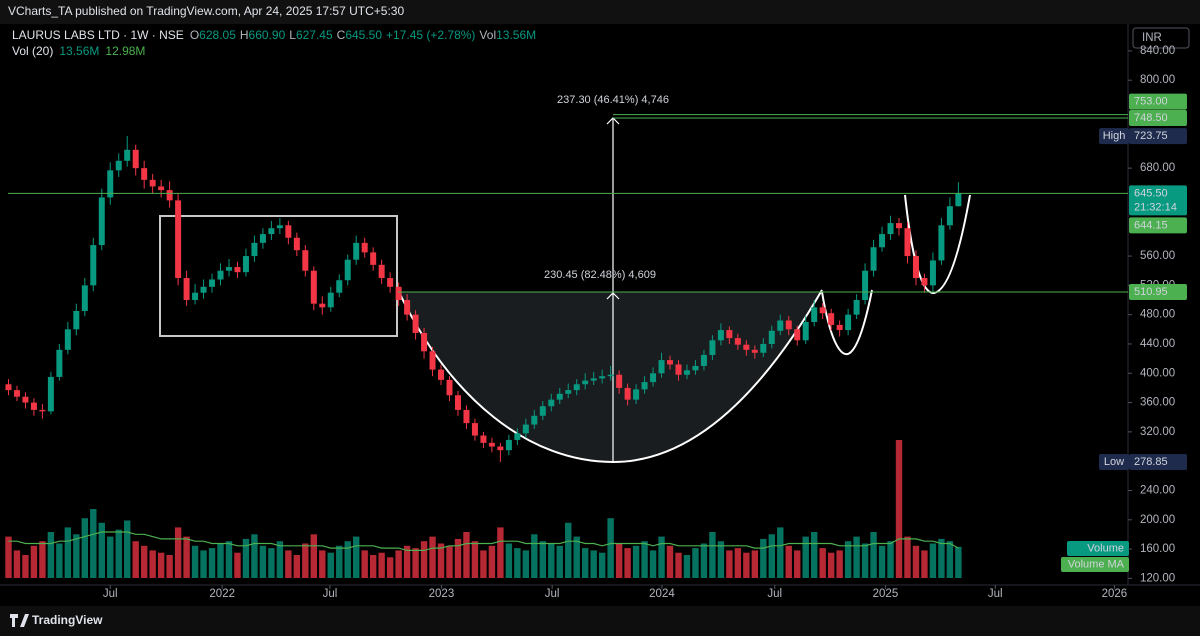  What do you see at coordinates (1157, 491) in the screenshot?
I see `y-tick-label: 240.00` at bounding box center [1157, 491].